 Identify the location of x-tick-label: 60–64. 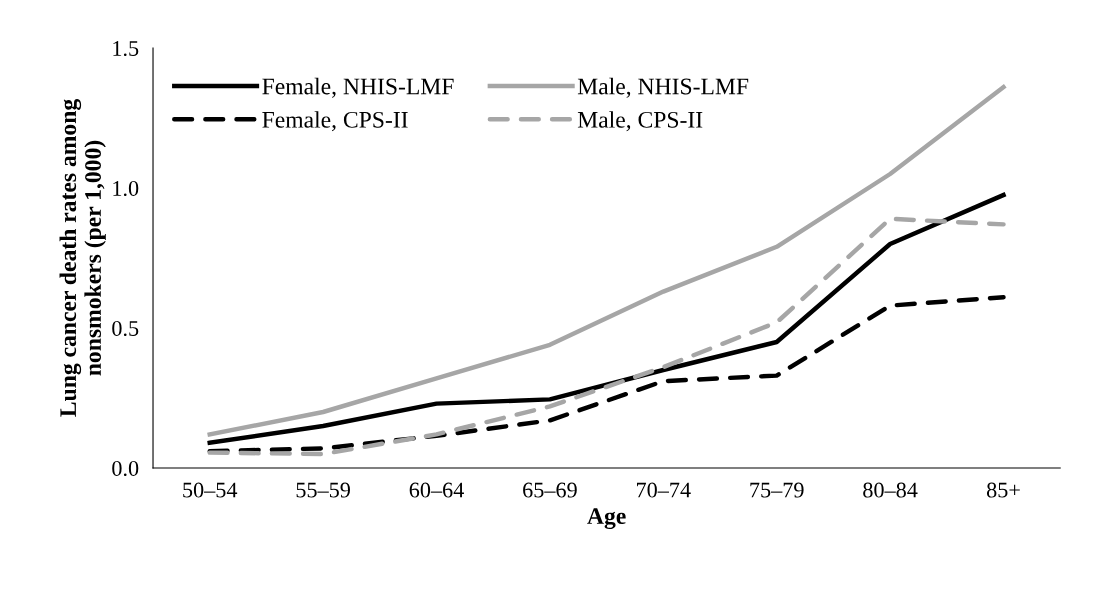
(436, 490).